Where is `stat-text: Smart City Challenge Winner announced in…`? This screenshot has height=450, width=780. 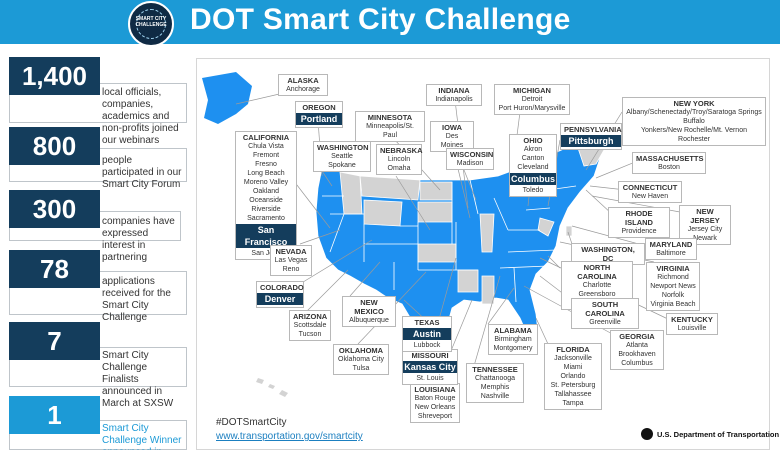
stat-text: Smart City Challenge Winner announced in… is located at coordinates (142, 436).